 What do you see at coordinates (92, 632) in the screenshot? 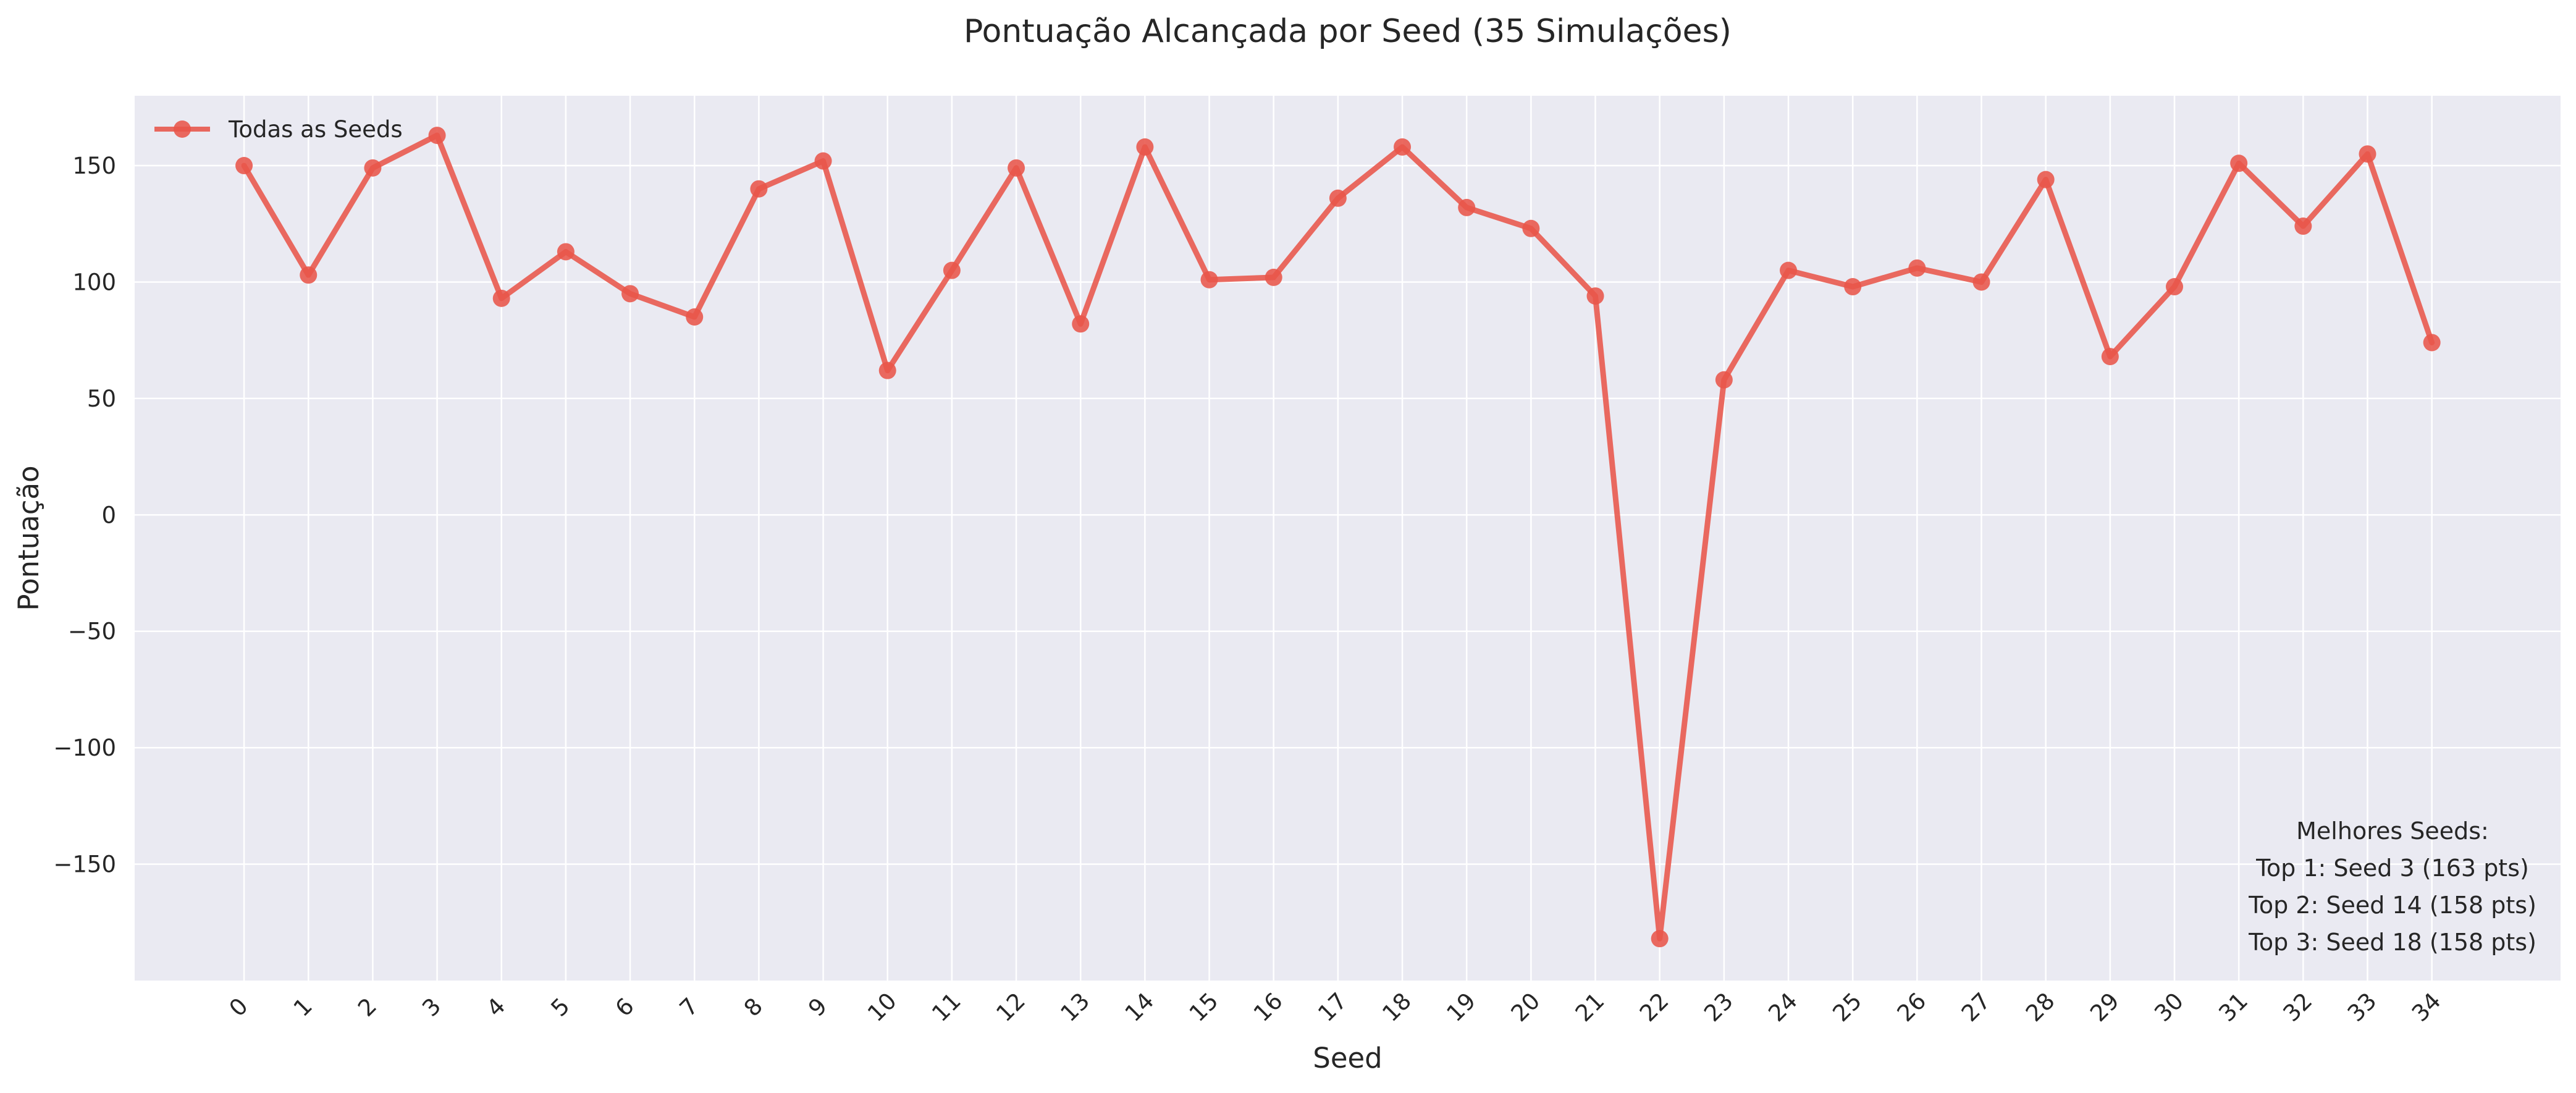
I see `y-tick-label: −50` at bounding box center [92, 632].